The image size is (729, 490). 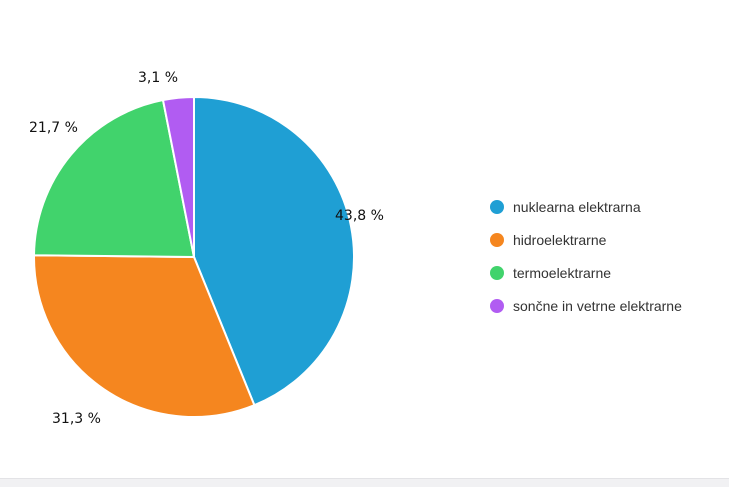 What do you see at coordinates (364, 482) in the screenshot?
I see `bottom-divider` at bounding box center [364, 482].